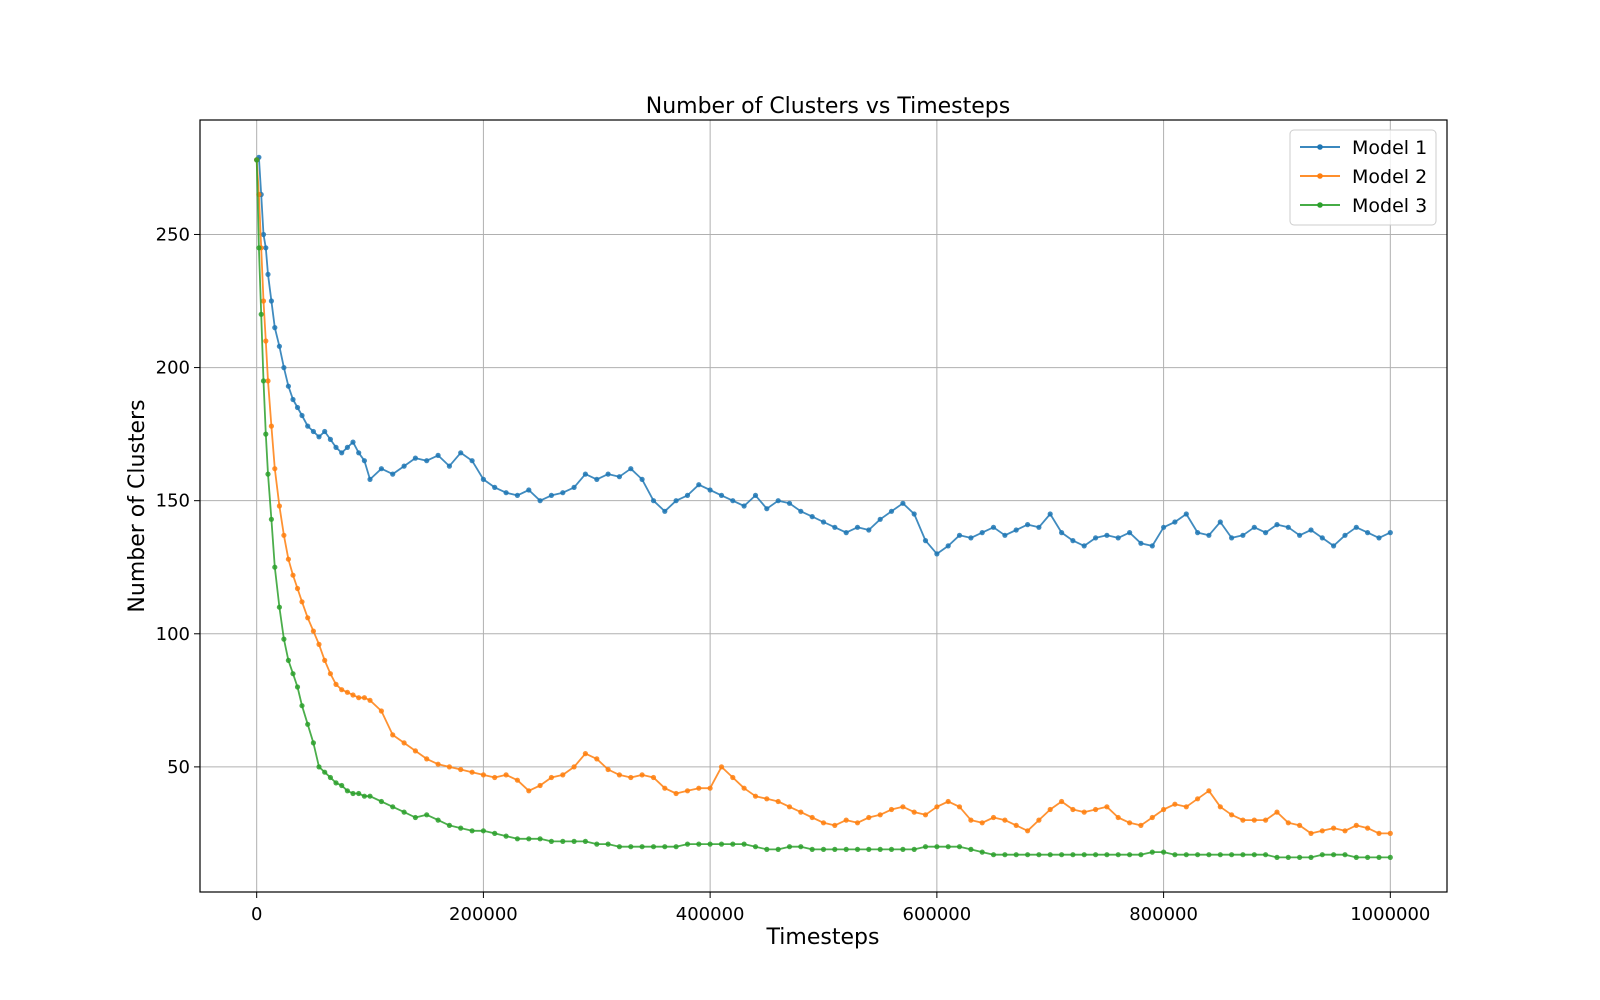  I want to click on chart-title: Number of Clusters vs Timesteps, so click(828, 106).